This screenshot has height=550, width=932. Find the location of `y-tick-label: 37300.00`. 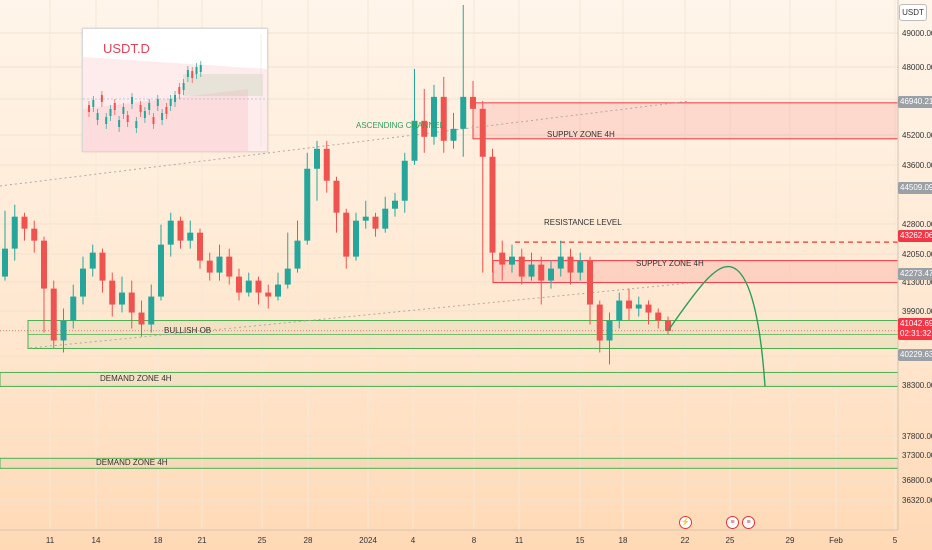

y-tick-label: 37300.00 is located at coordinates (917, 455).